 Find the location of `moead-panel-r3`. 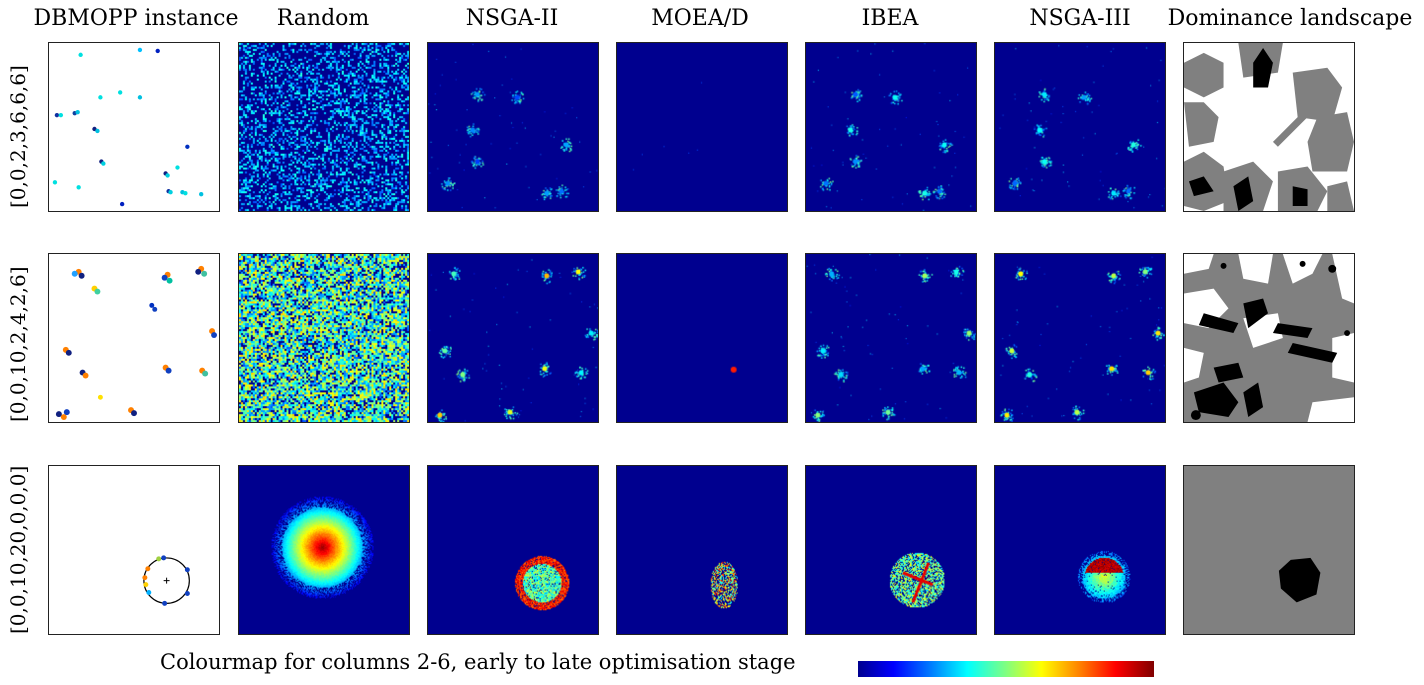

moead-panel-r3 is located at coordinates (702, 550).